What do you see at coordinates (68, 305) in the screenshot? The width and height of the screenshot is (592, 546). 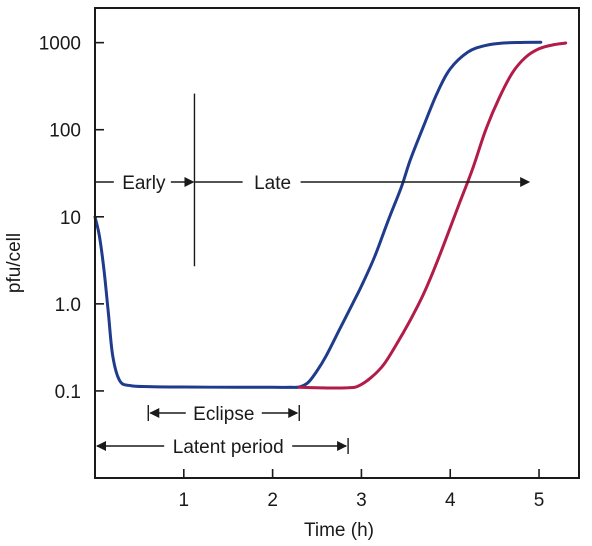 I see `y-tick-label: 1.0` at bounding box center [68, 305].